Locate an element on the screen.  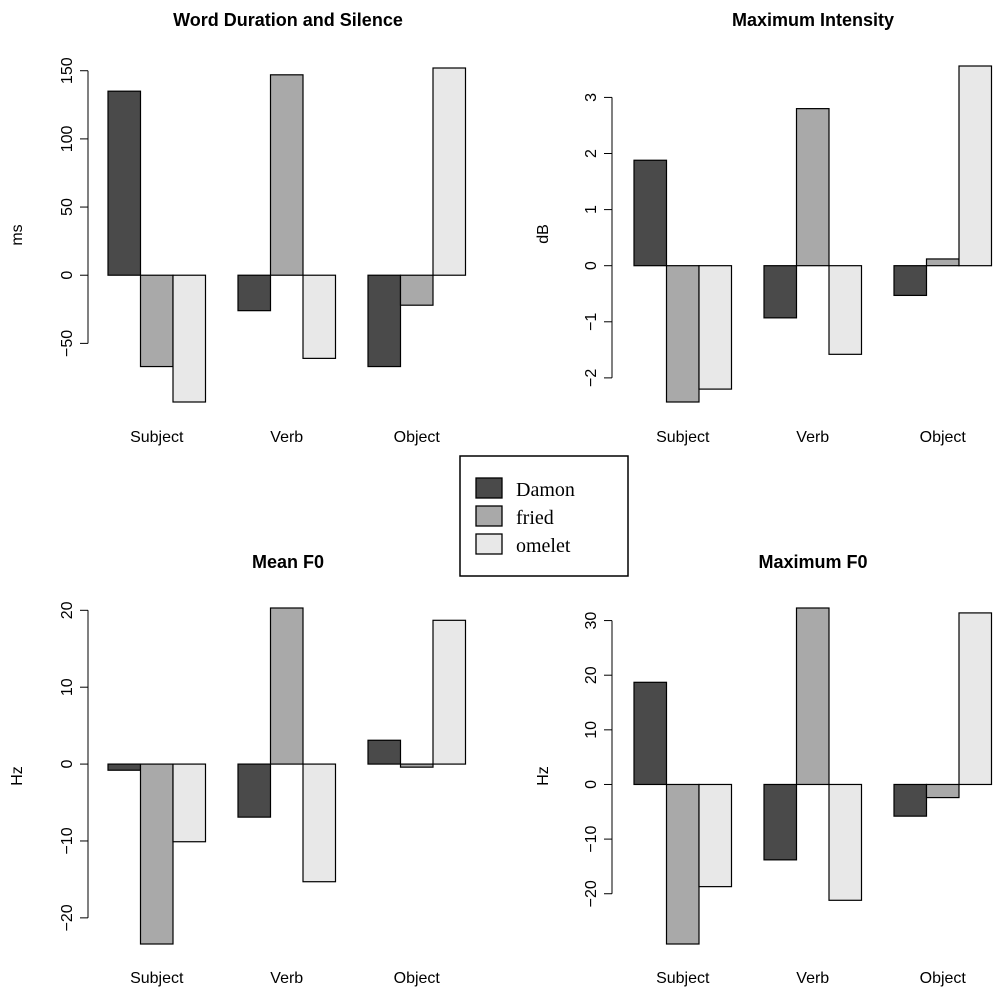
y-tick-label-0-3: 100 is located at coordinates (67, 138).